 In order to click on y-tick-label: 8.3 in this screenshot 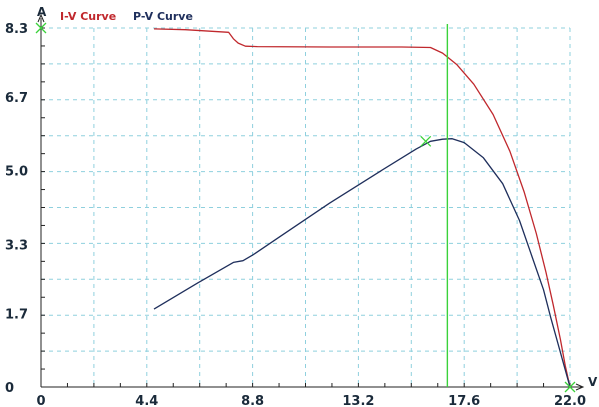, I will do `click(16, 29)`.